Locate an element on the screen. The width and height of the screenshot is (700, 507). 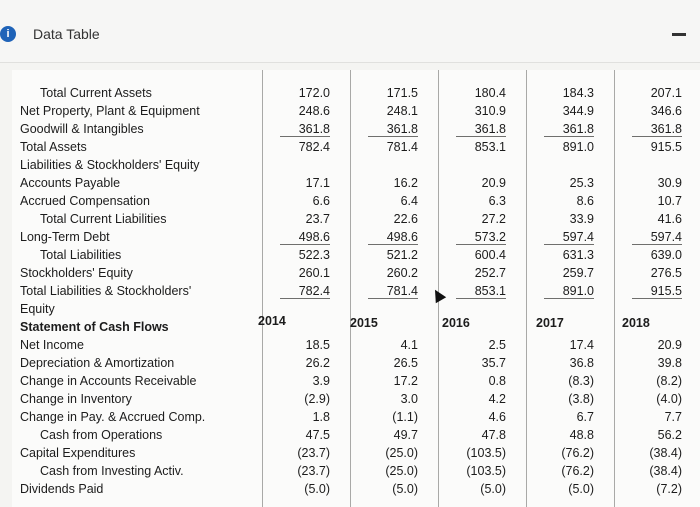
table-cell: 25.3 is located at coordinates (581, 183).